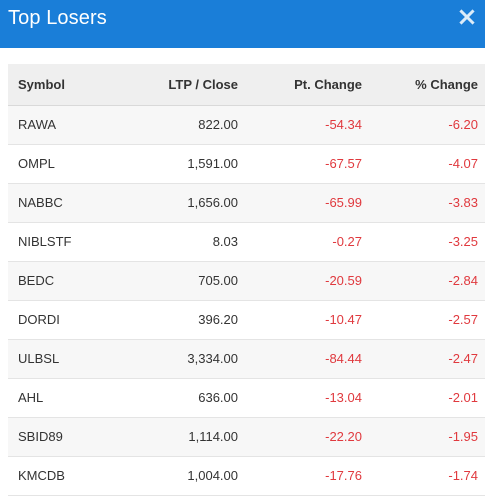 The height and width of the screenshot is (496, 485). What do you see at coordinates (199, 203) in the screenshot?
I see `cell-ltp: 1,656.00` at bounding box center [199, 203].